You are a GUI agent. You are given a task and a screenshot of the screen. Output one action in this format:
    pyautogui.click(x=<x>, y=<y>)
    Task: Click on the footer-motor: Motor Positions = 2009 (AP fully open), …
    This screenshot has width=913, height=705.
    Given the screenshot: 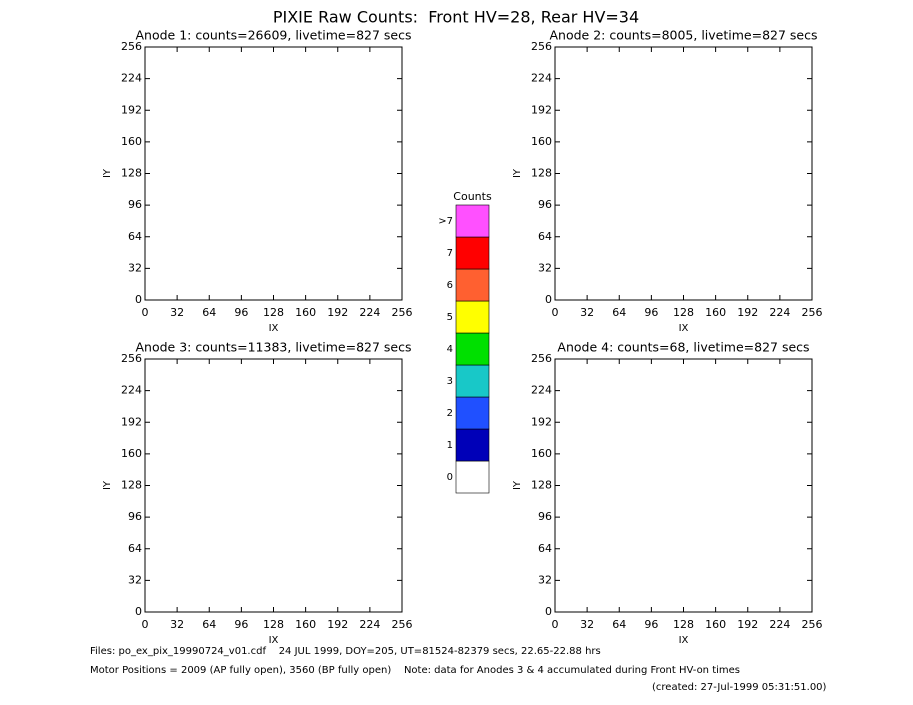 What is the action you would take?
    pyautogui.click(x=415, y=670)
    